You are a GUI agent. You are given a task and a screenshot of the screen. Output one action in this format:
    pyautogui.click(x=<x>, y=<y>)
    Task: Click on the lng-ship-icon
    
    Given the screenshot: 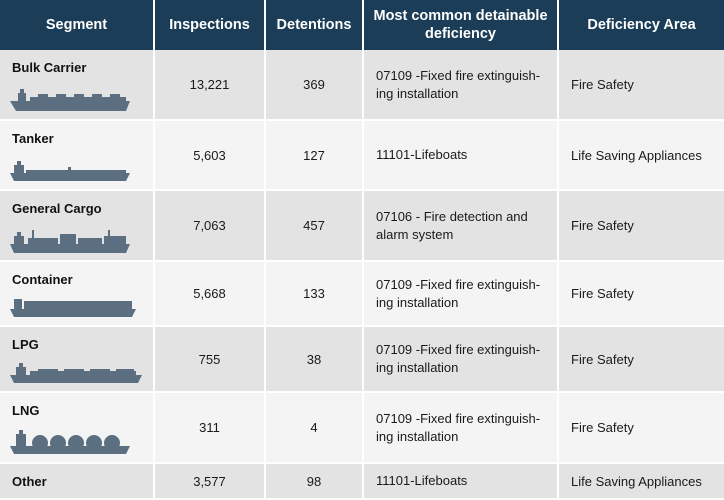 What is the action you would take?
    pyautogui.click(x=70, y=442)
    